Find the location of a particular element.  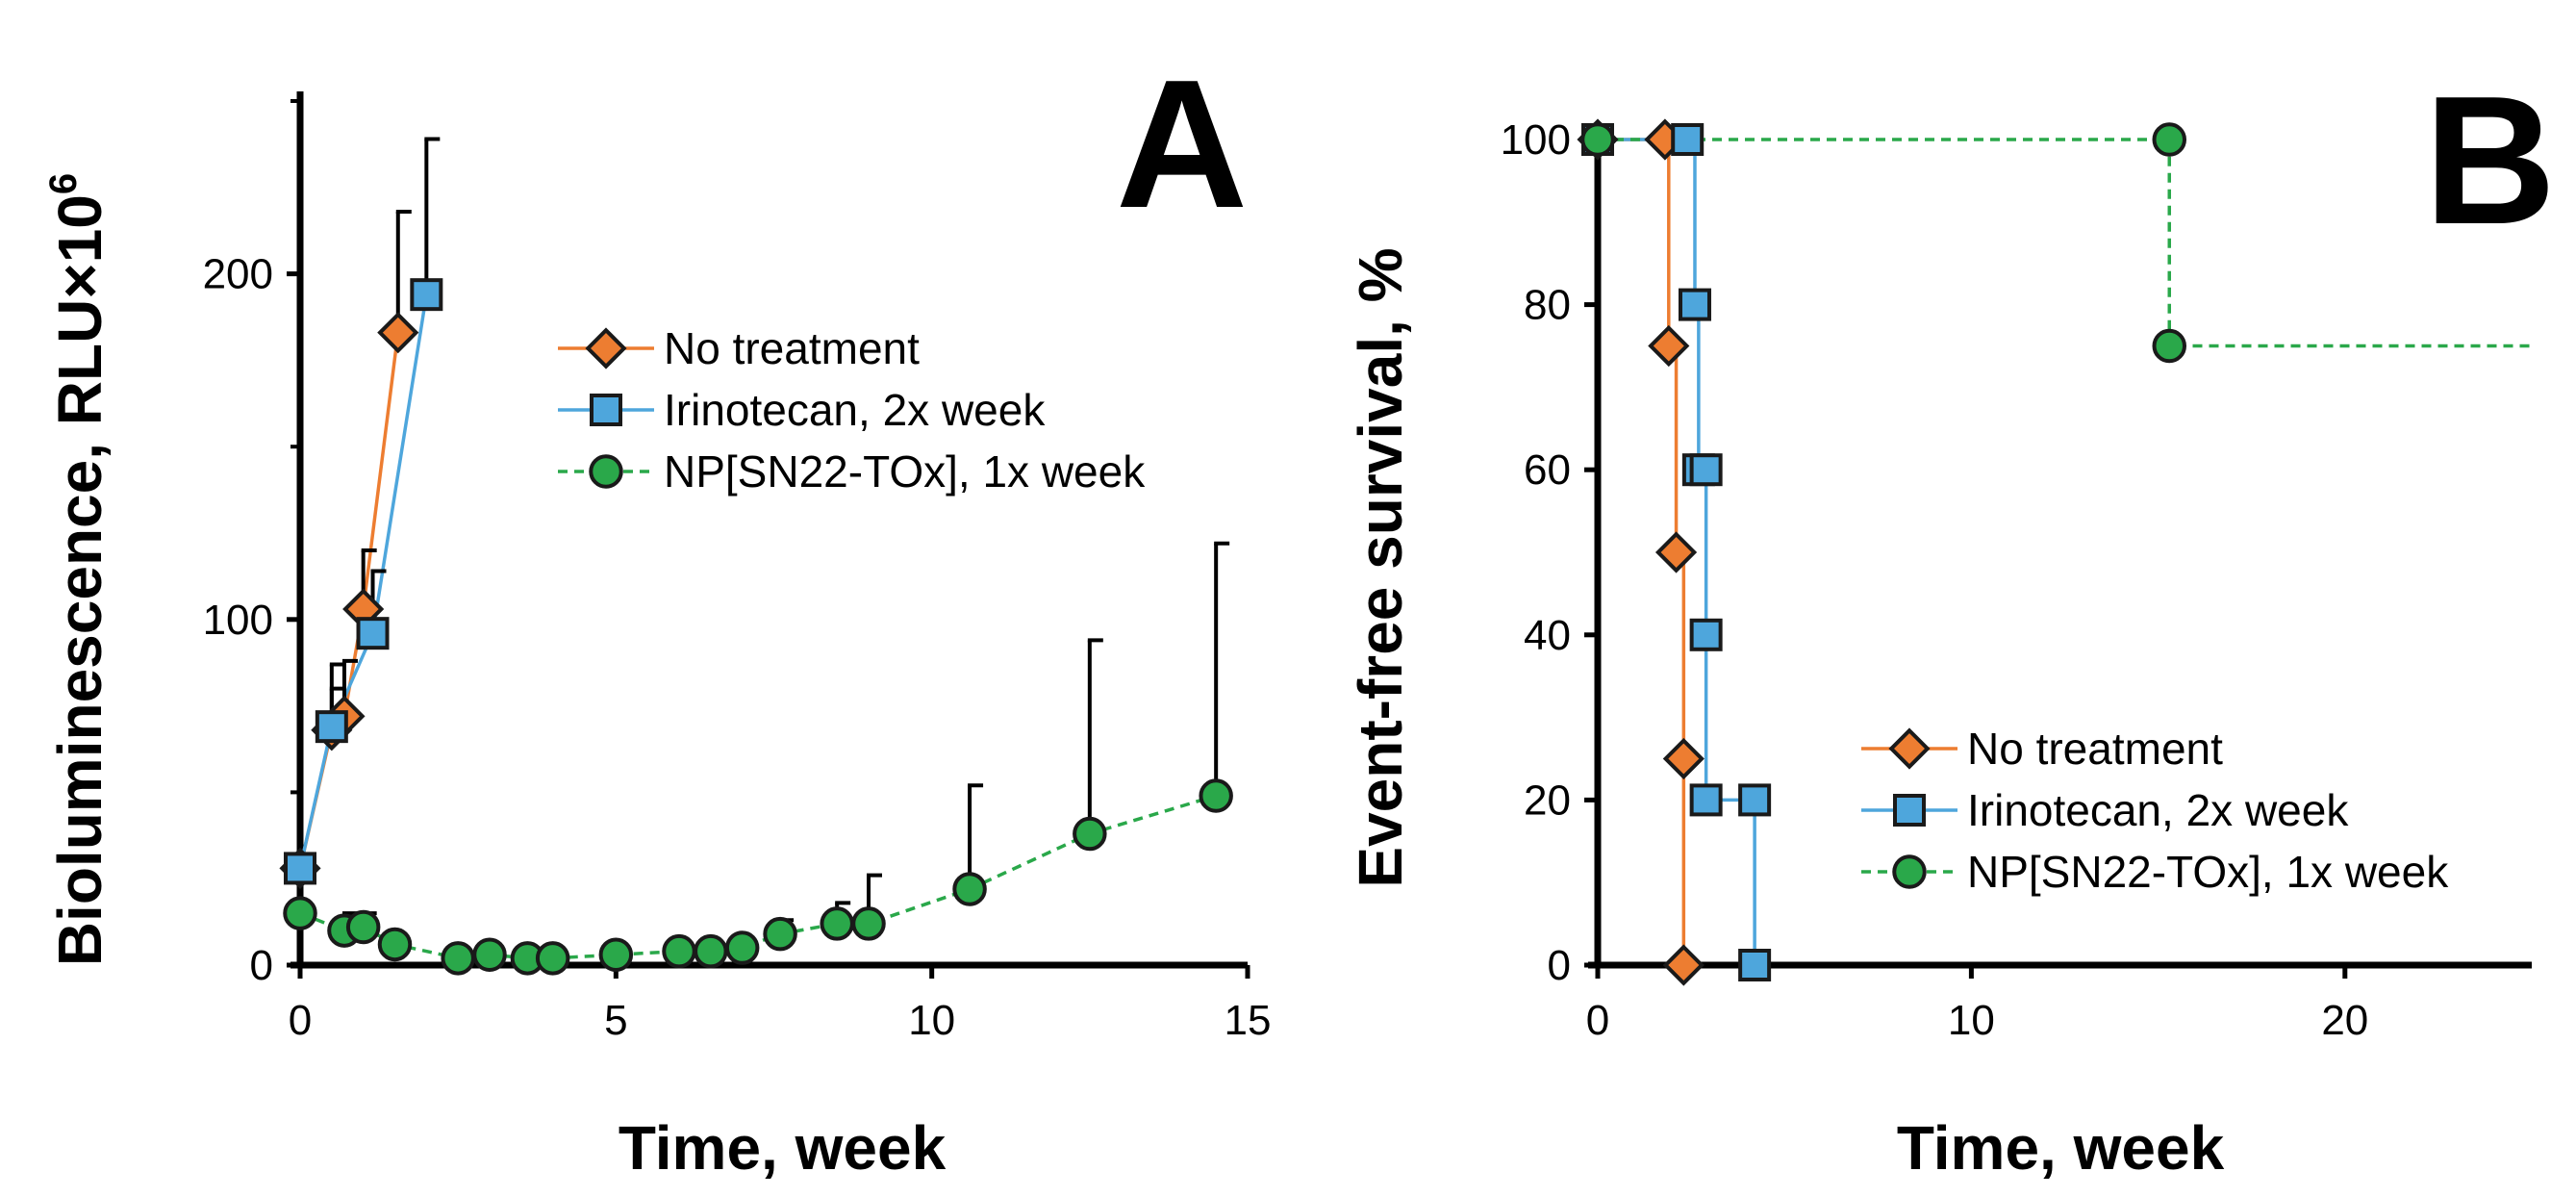

panel-a-y-axis-title-text: Bioluminescence, RLU×10 is located at coordinates (80, 580).